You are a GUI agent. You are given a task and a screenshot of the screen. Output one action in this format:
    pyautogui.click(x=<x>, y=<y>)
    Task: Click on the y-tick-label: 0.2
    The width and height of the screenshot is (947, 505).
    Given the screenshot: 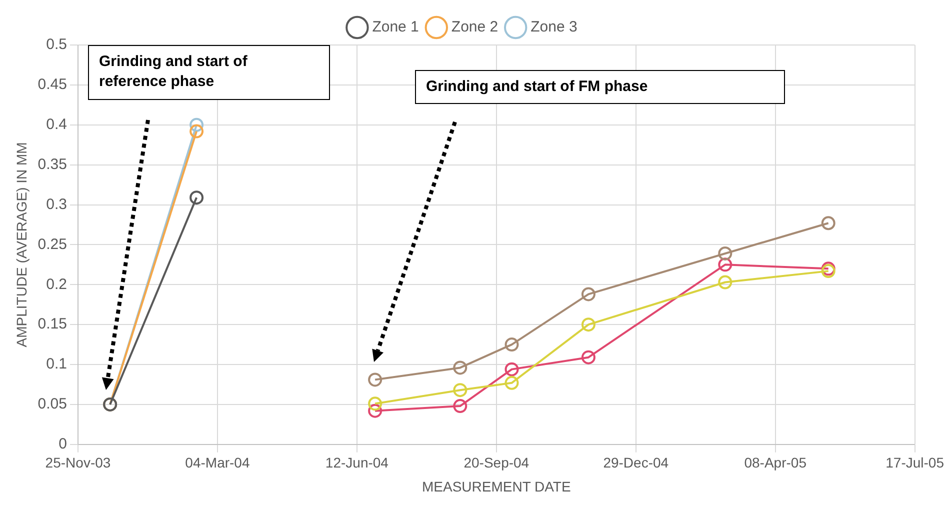 What is the action you would take?
    pyautogui.click(x=56, y=284)
    